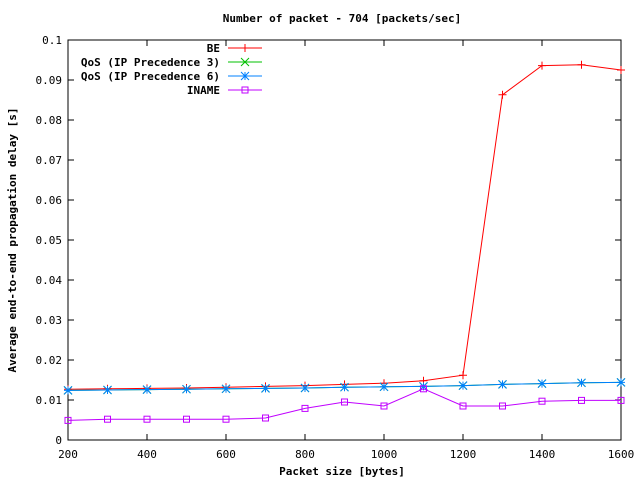 This screenshot has height=480, width=640. I want to click on x-tick-label: 1200, so click(463, 454).